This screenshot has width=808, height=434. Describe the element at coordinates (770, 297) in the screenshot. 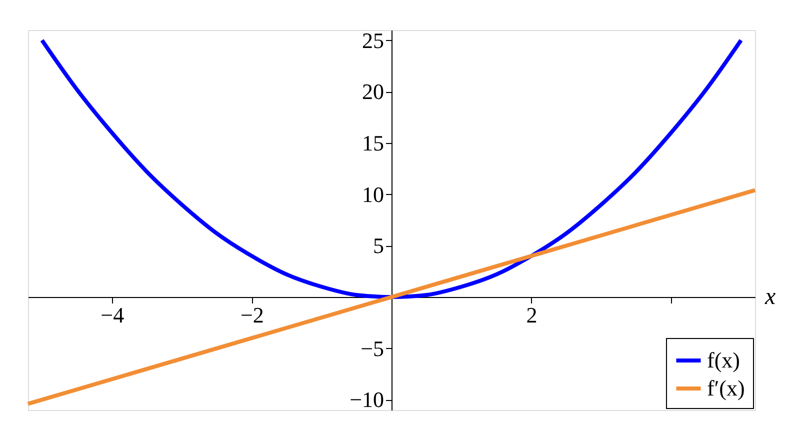

I see `x-axis-title: x` at that location.